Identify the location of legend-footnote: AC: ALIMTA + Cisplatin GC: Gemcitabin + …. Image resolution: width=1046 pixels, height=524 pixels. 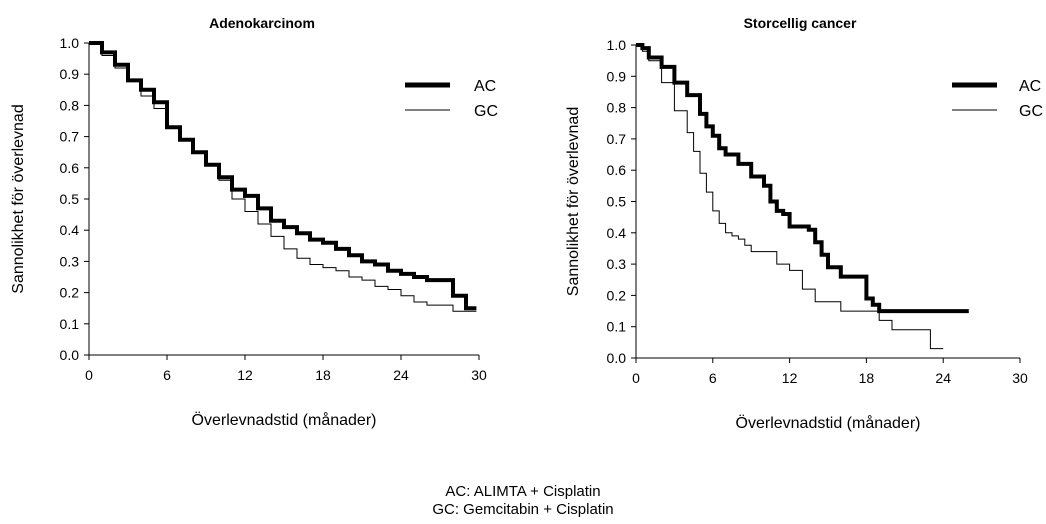
(523, 501).